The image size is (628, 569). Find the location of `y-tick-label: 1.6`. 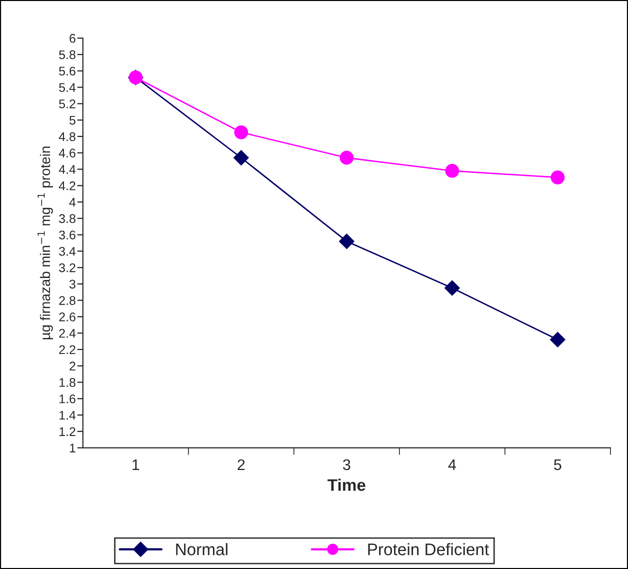

y-tick-label: 1.6 is located at coordinates (68, 399).